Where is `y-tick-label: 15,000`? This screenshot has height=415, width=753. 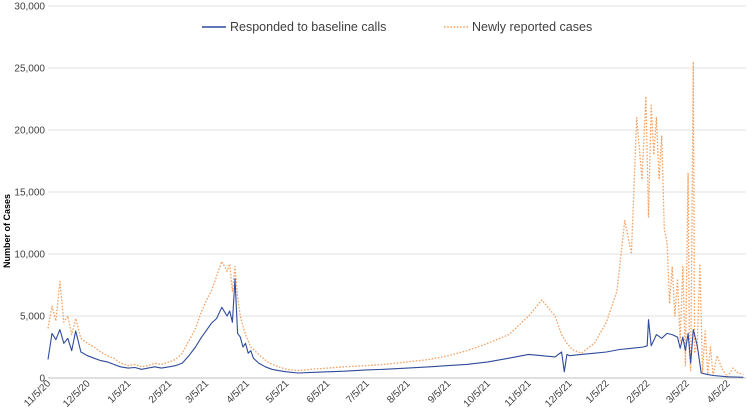
y-tick-label: 15,000 is located at coordinates (29, 193).